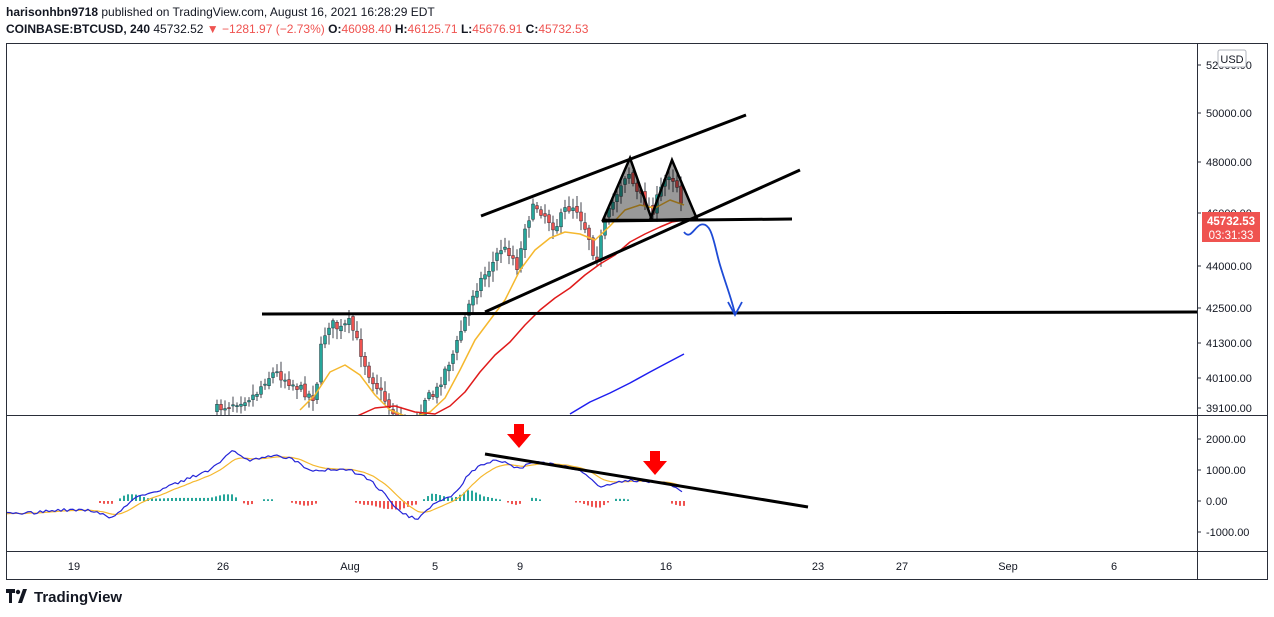 Image resolution: width=1274 pixels, height=617 pixels. Describe the element at coordinates (1229, 409) in the screenshot. I see `price-tick-label: 39100.00` at that location.